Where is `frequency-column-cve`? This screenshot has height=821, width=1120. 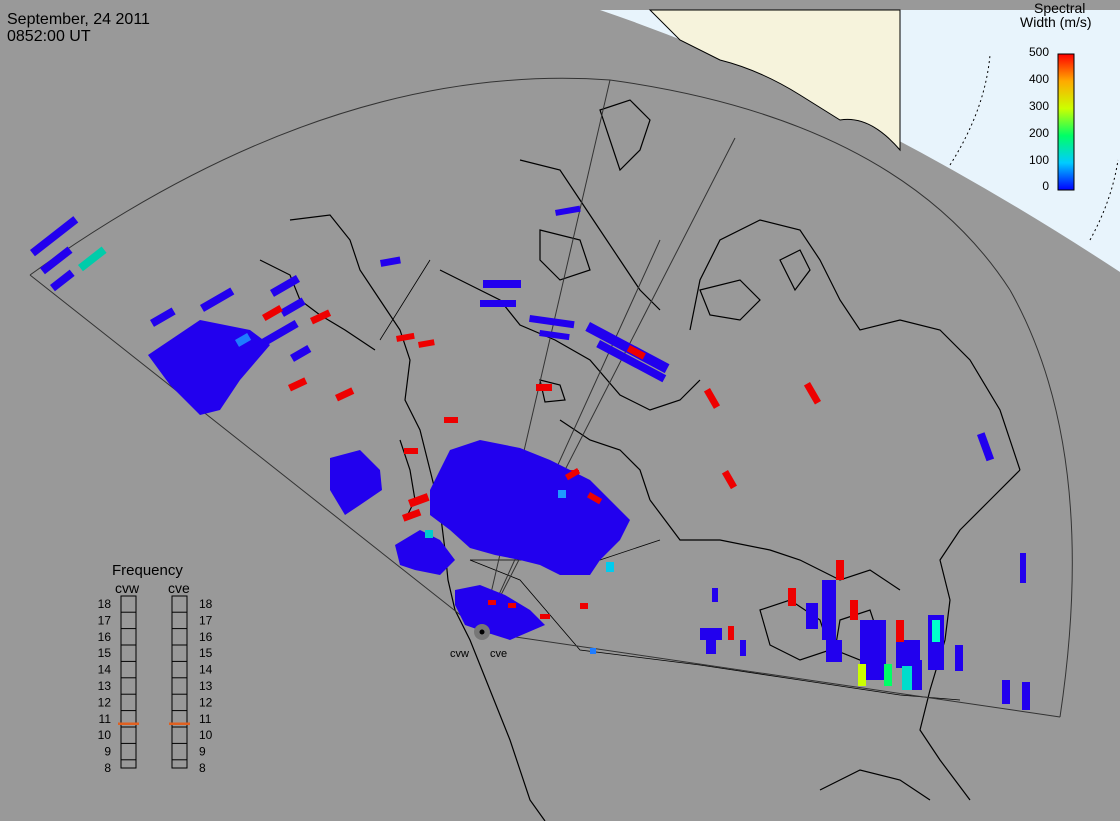
frequency-column-cve is located at coordinates (179, 682).